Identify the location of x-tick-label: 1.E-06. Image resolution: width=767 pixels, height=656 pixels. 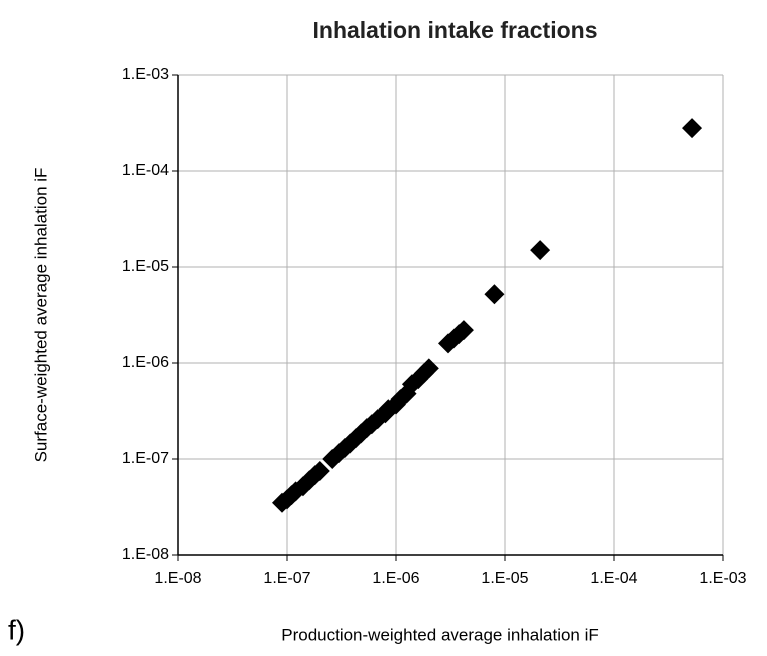
(395, 578).